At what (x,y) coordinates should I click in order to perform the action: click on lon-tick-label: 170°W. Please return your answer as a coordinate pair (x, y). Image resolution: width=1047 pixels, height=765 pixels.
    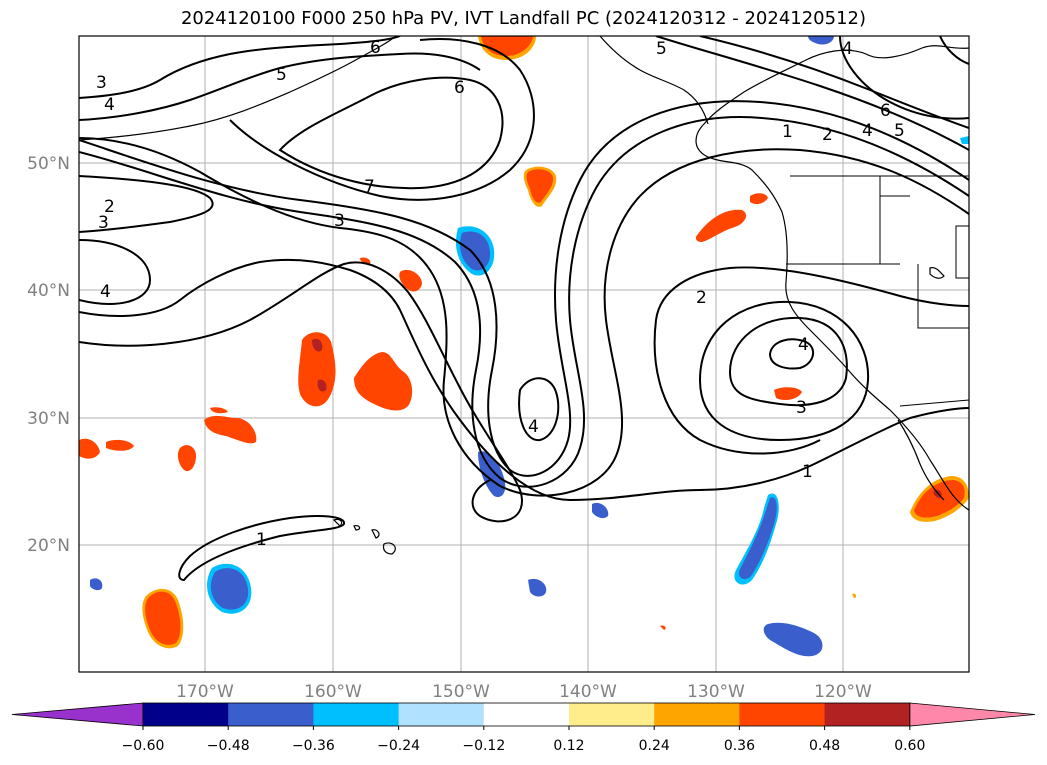
    Looking at the image, I should click on (205, 692).